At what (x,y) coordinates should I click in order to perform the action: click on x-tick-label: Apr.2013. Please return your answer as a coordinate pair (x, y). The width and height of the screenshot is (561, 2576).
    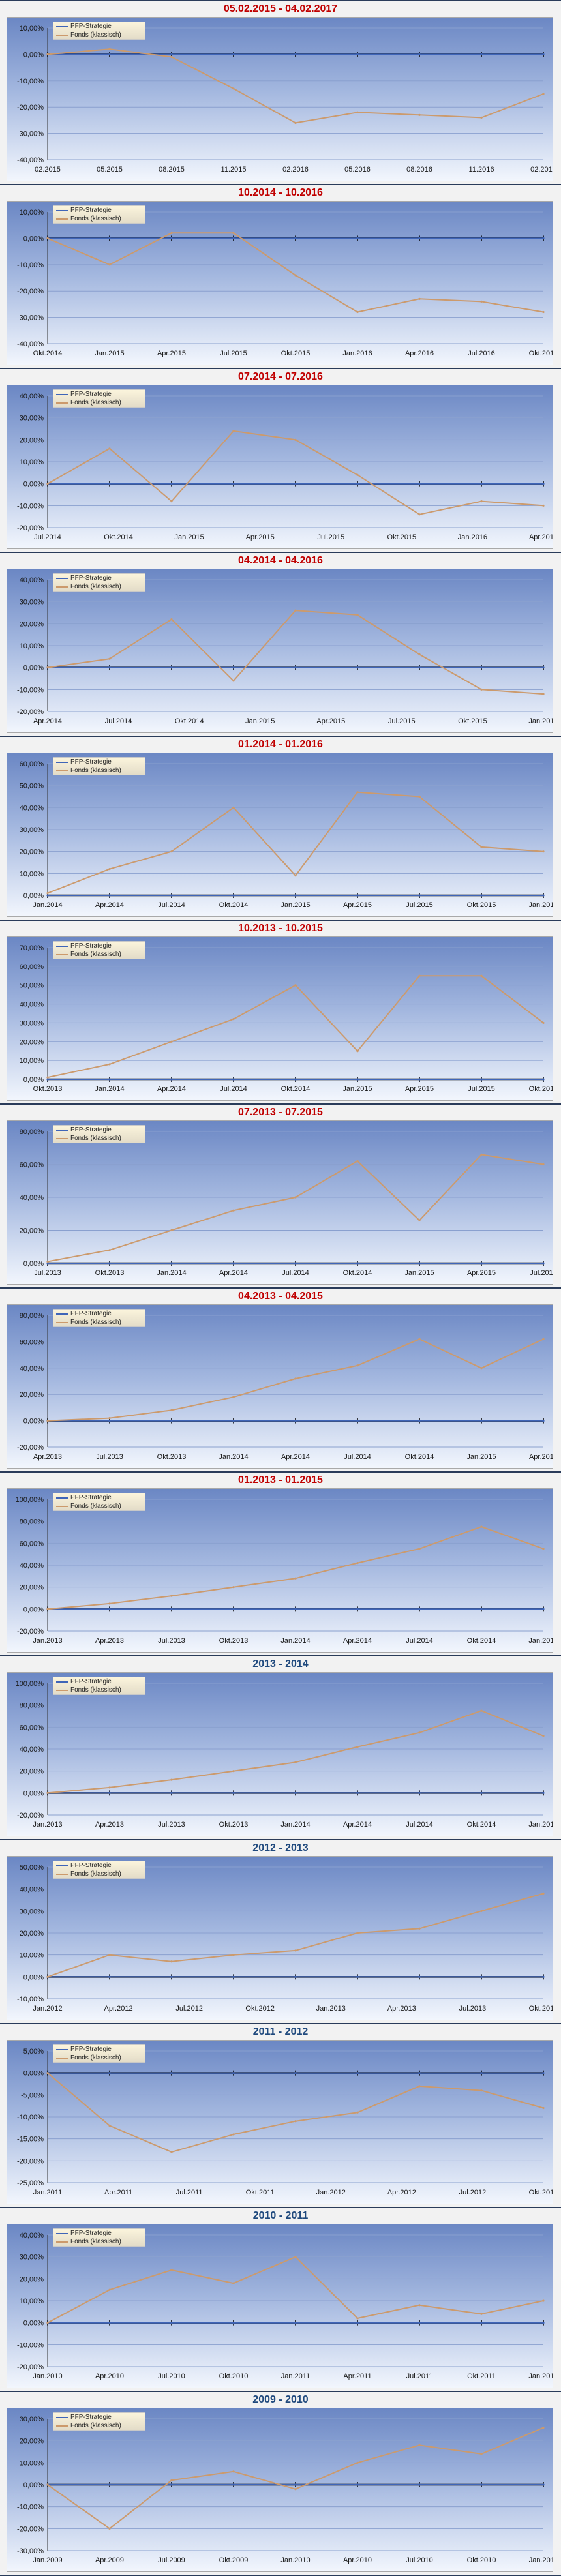
    Looking at the image, I should click on (47, 1457).